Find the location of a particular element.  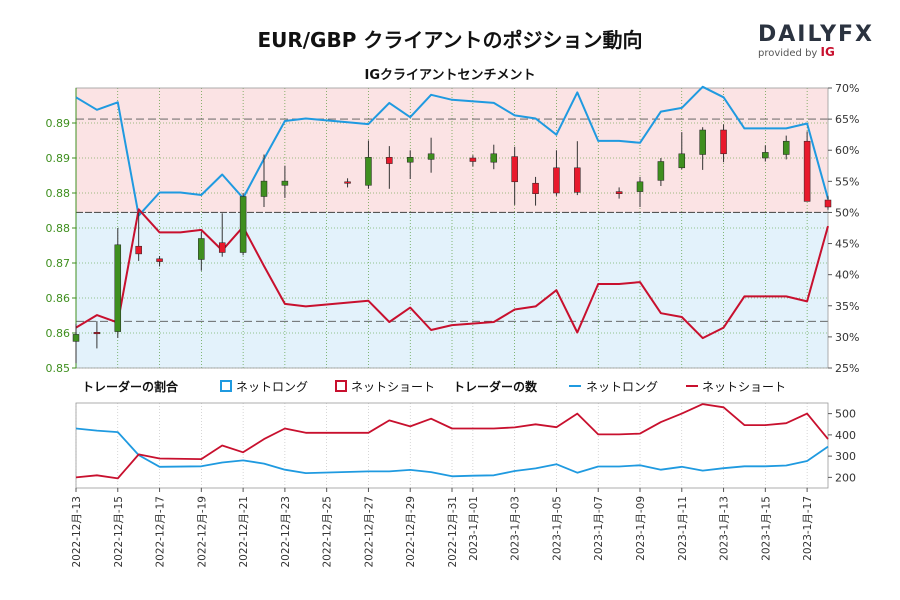

trader-count-chart: 200 300 400 500 is located at coordinates (465, 445).